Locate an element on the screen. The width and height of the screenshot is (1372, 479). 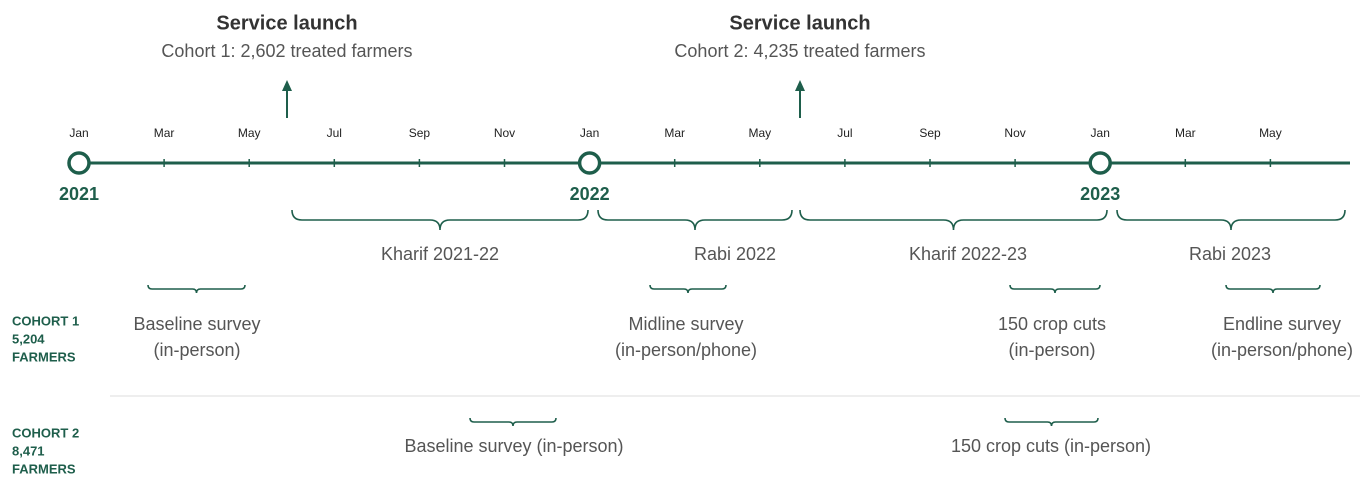
season-label: Rabi 2022 is located at coordinates (735, 254).